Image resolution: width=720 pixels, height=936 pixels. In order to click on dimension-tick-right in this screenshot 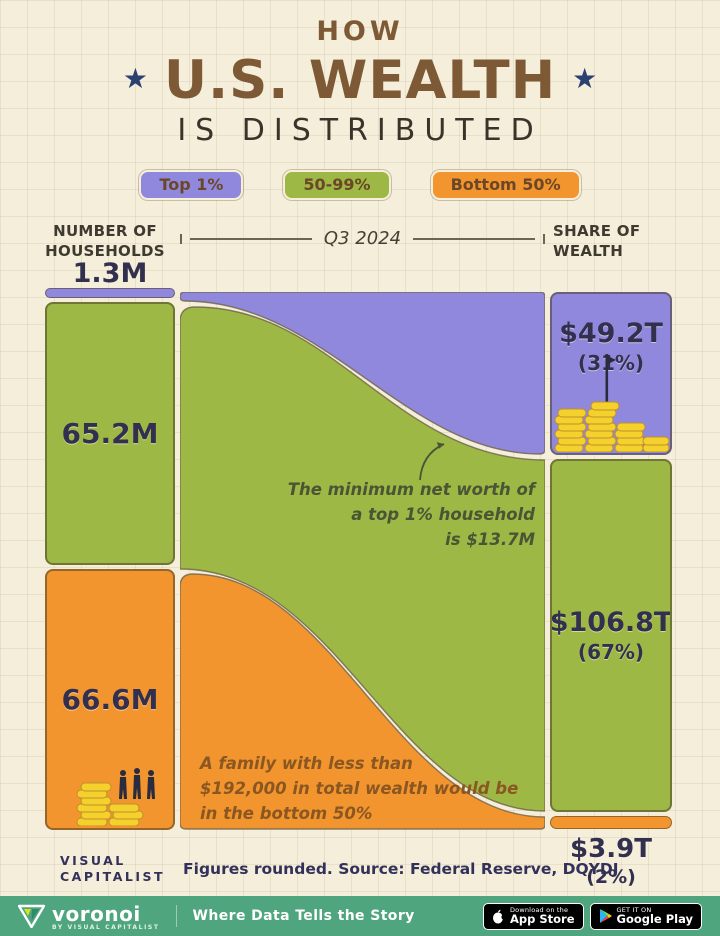, I will do `click(544, 238)`.